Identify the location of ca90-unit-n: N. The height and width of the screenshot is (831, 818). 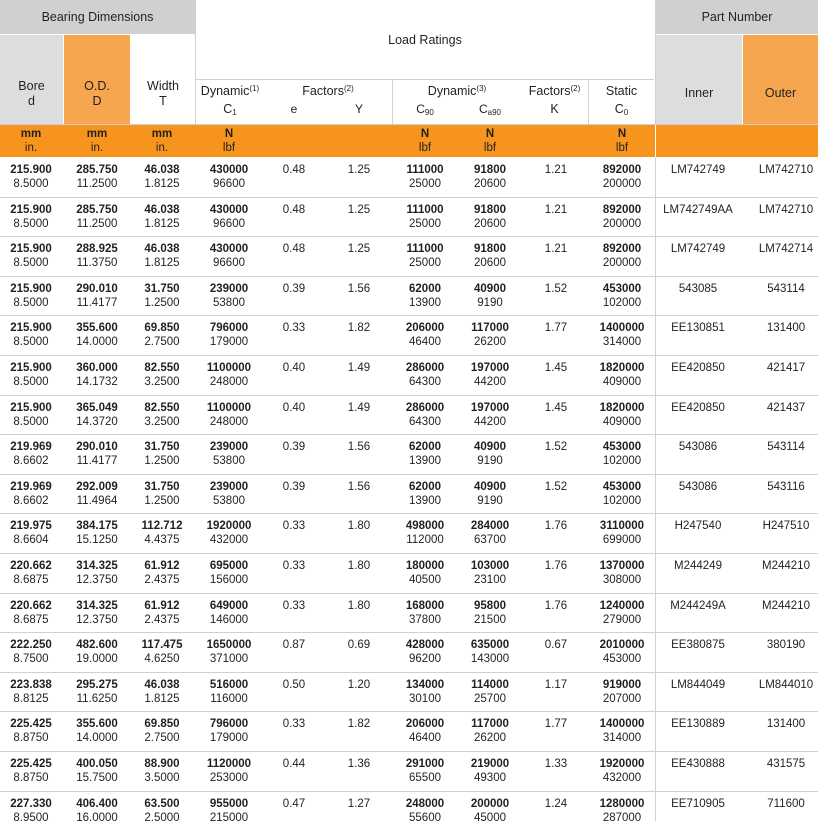
(490, 134).